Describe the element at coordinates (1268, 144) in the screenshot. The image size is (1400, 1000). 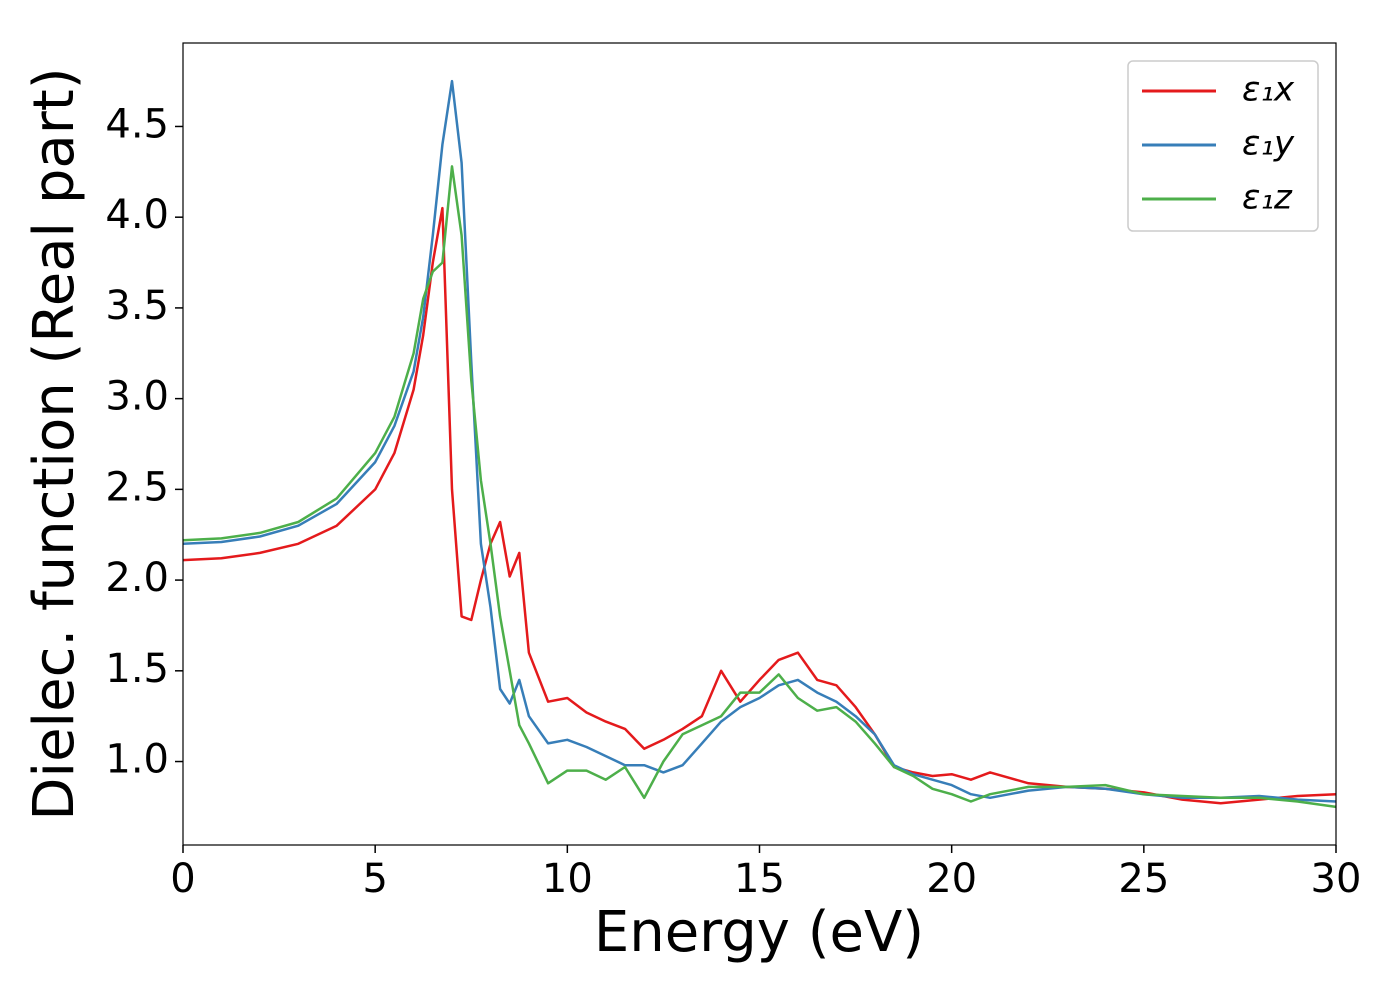
I see `legend-label: ε₁y` at that location.